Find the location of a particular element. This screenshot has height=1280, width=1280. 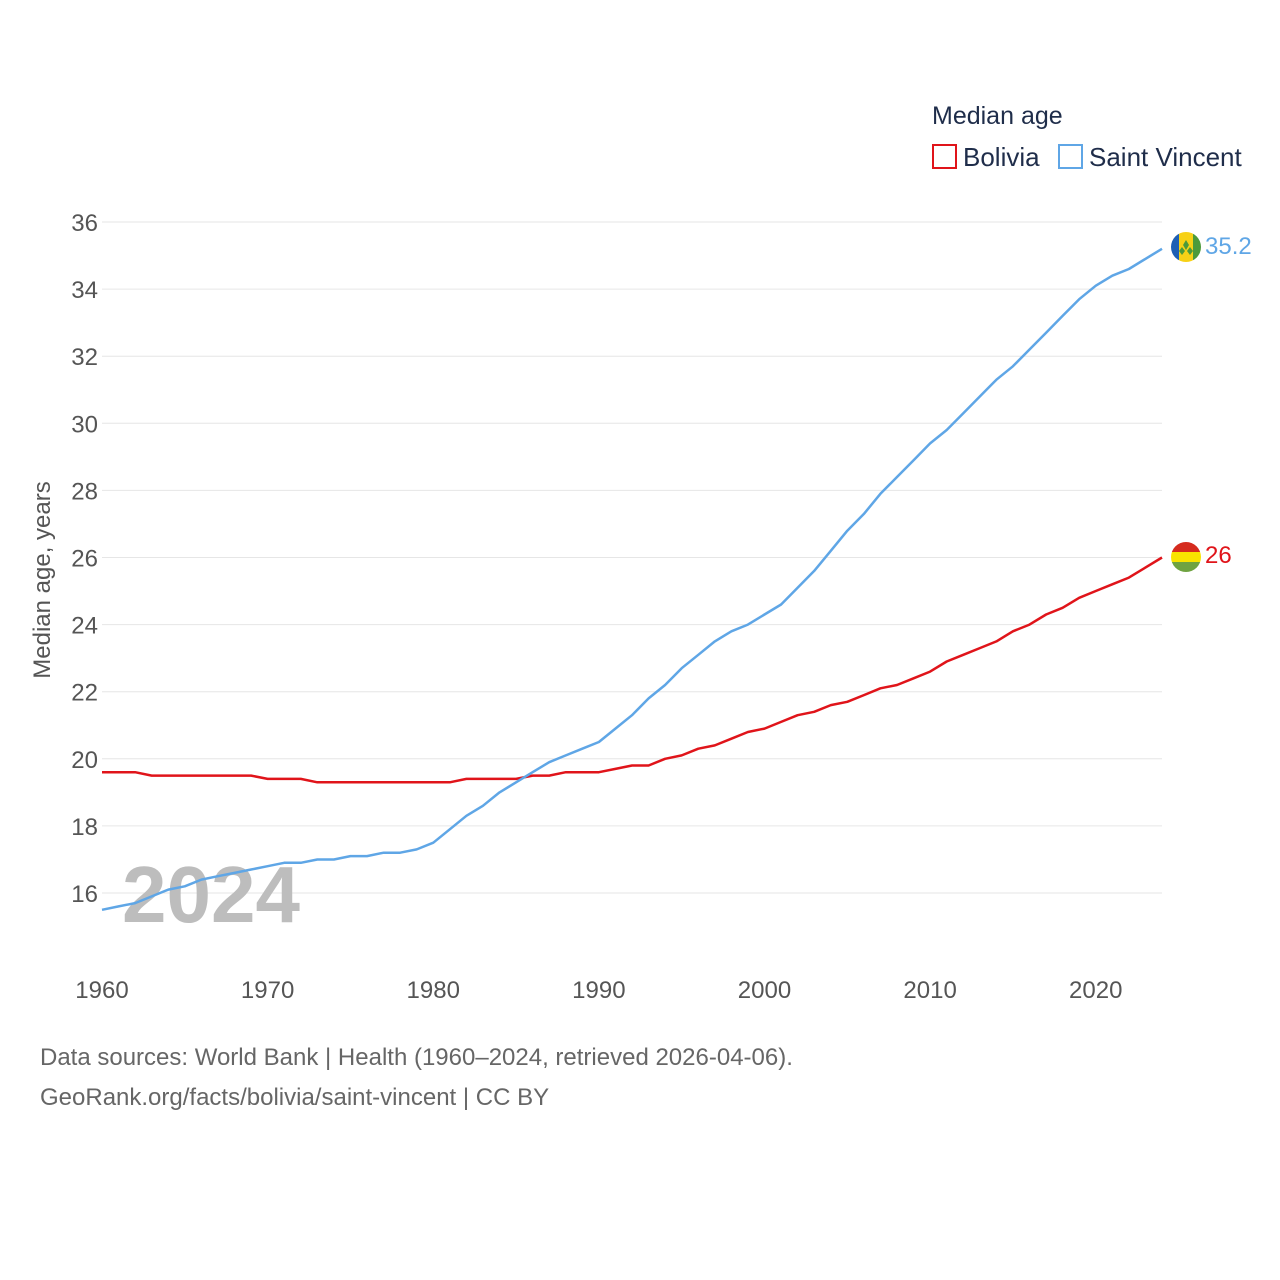

y-tick-label: 24 is located at coordinates (84, 626).